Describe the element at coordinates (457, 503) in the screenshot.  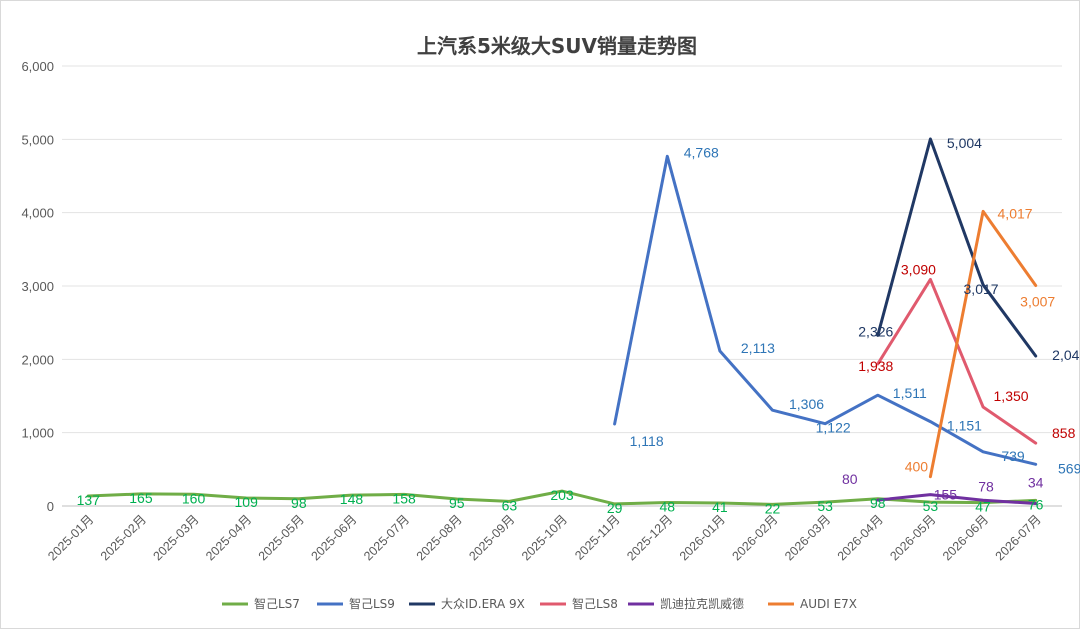
I see `data-label: 95` at that location.